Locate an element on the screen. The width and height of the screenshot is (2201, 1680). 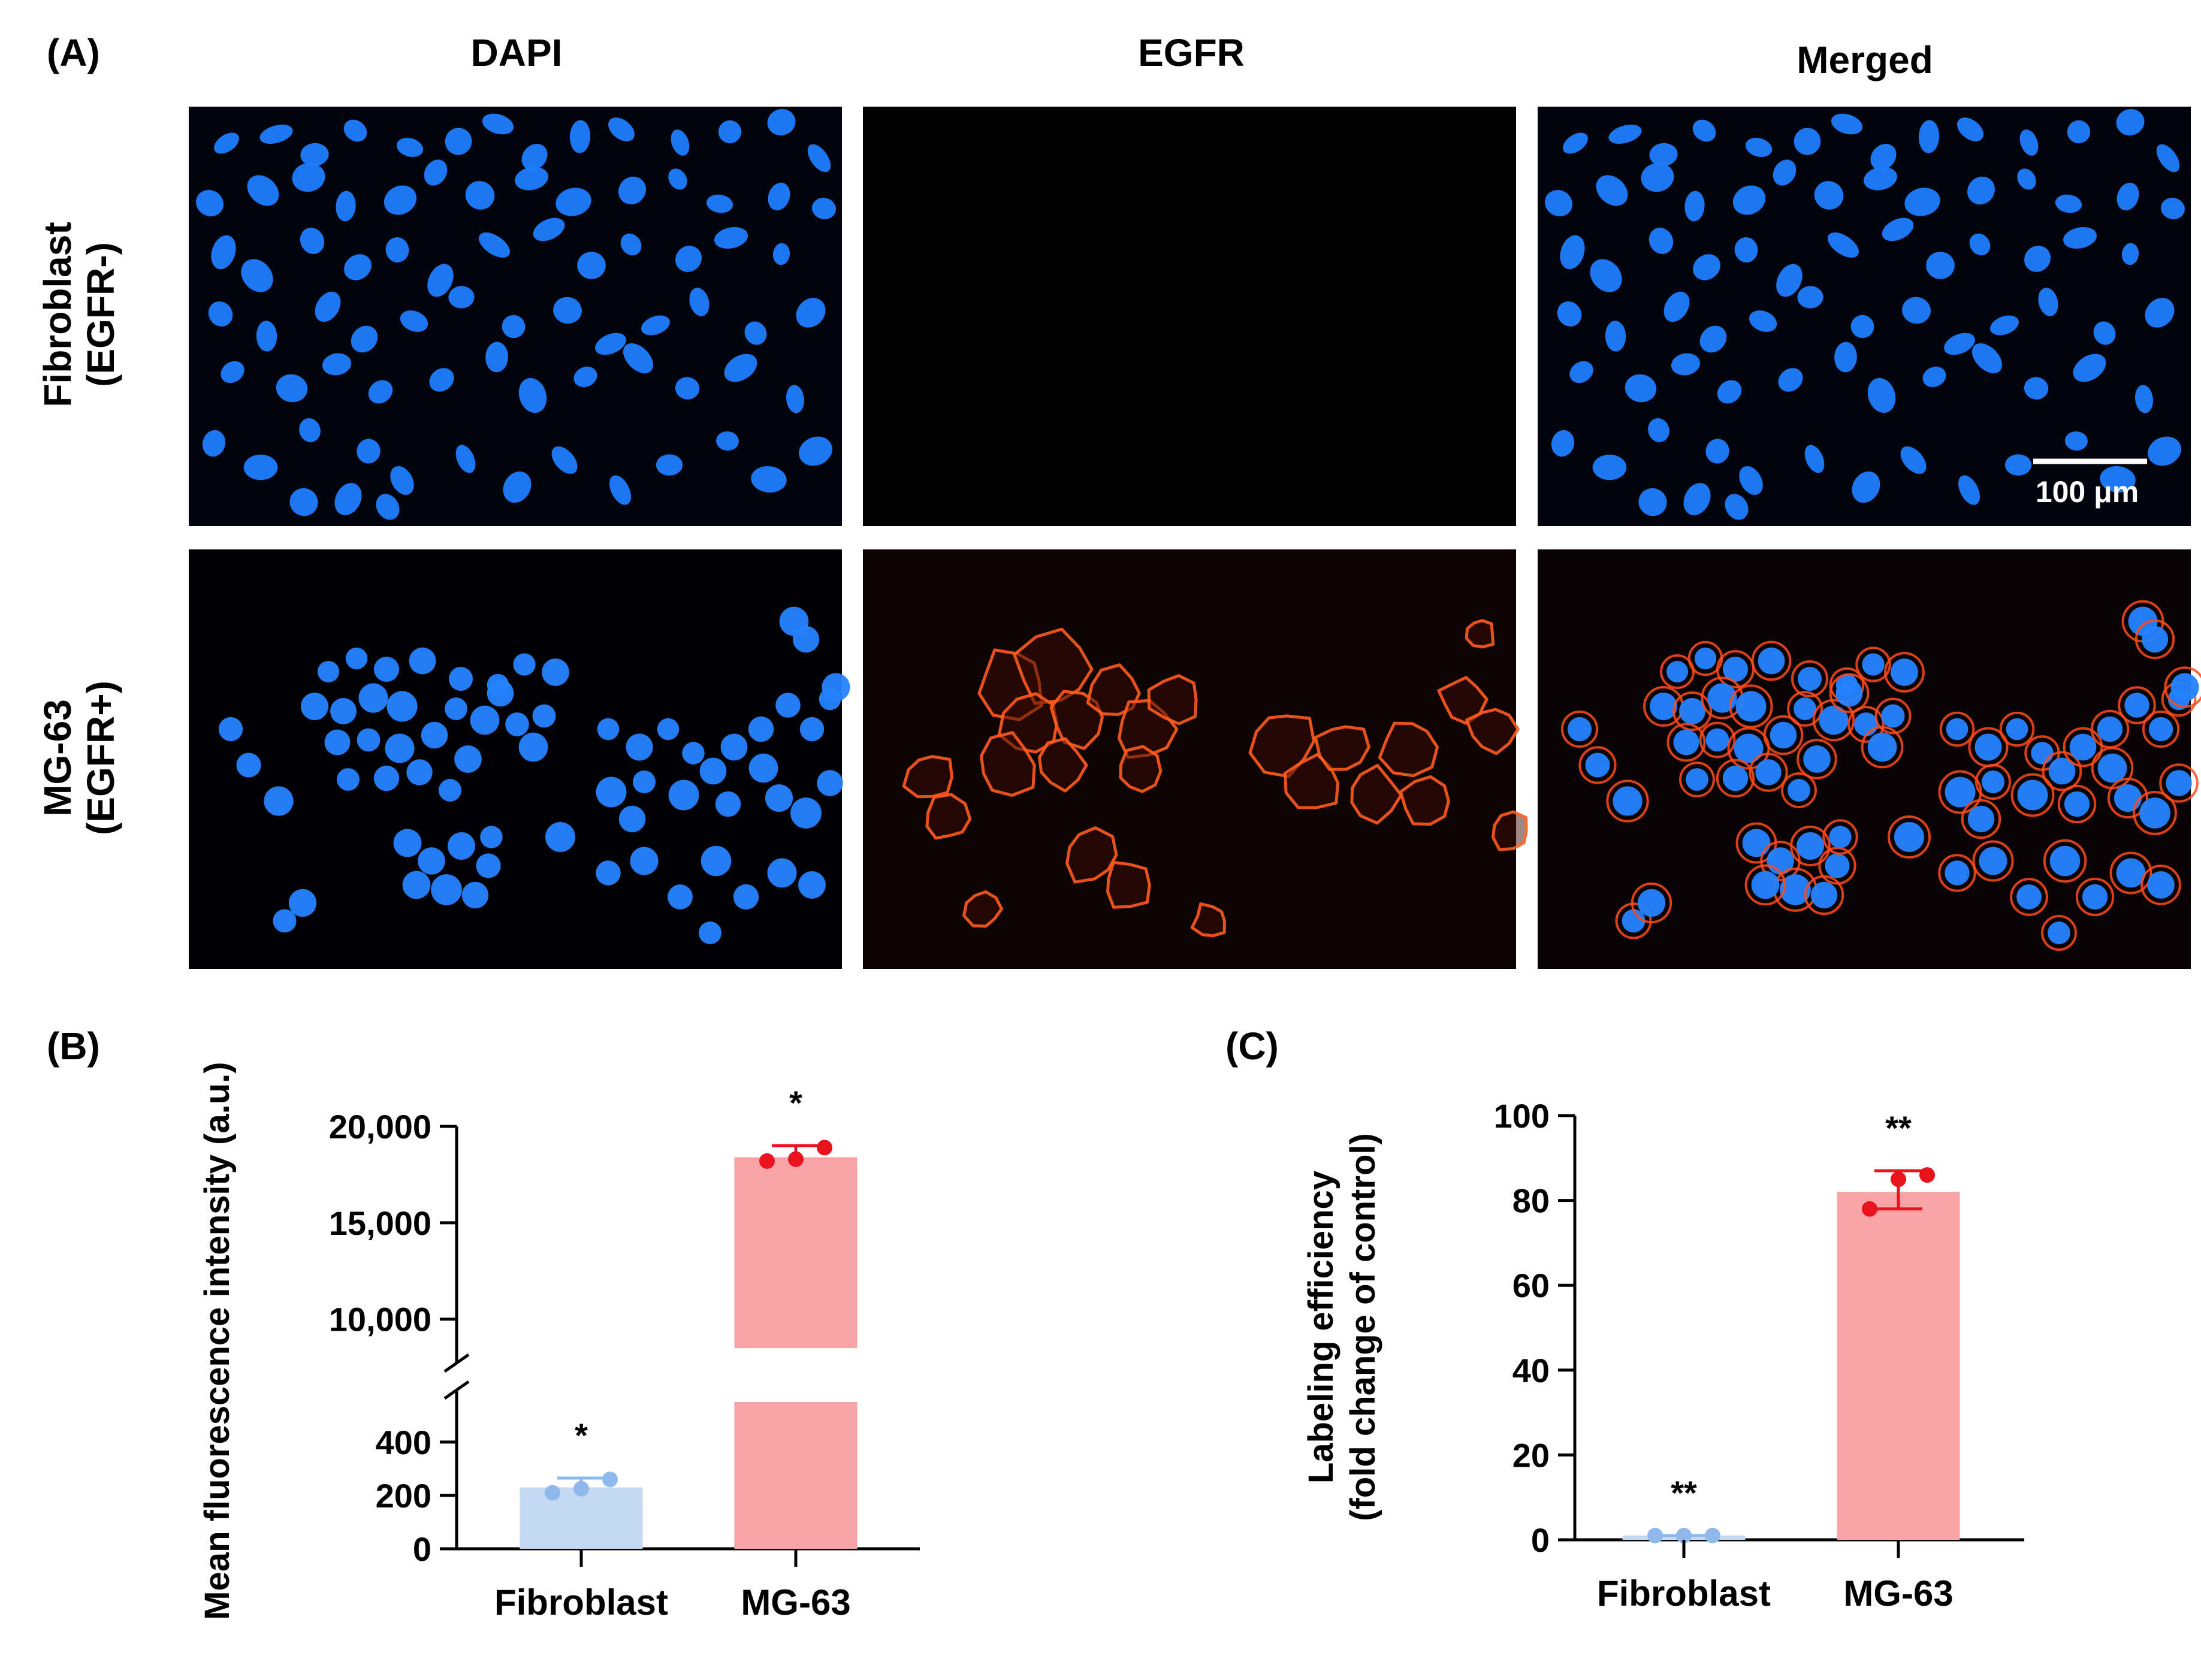
mg63-egfr-membranes is located at coordinates (1215, 779).